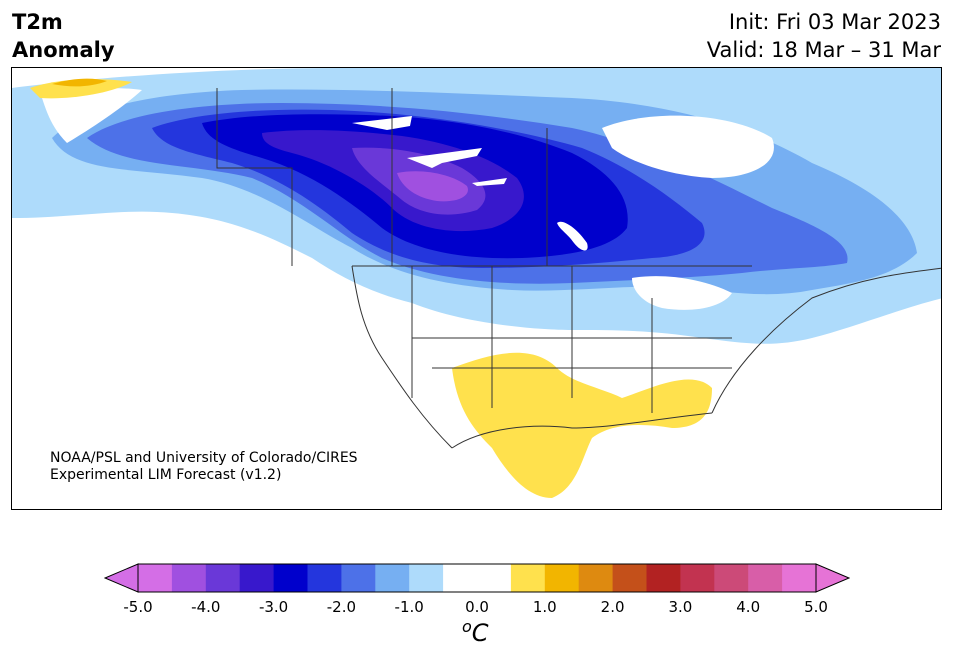  I want to click on colorbar-over-arrow, so click(832, 578).